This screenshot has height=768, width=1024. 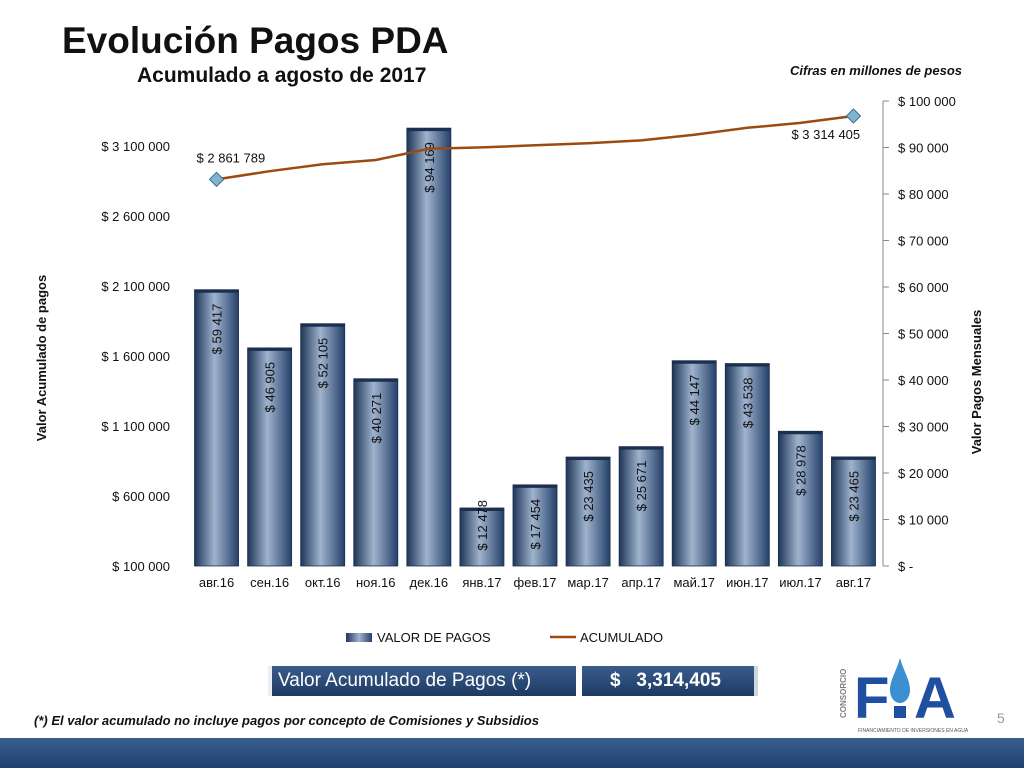 What do you see at coordinates (641, 582) in the screenshot?
I see `x-tick-label: апр.17` at bounding box center [641, 582].